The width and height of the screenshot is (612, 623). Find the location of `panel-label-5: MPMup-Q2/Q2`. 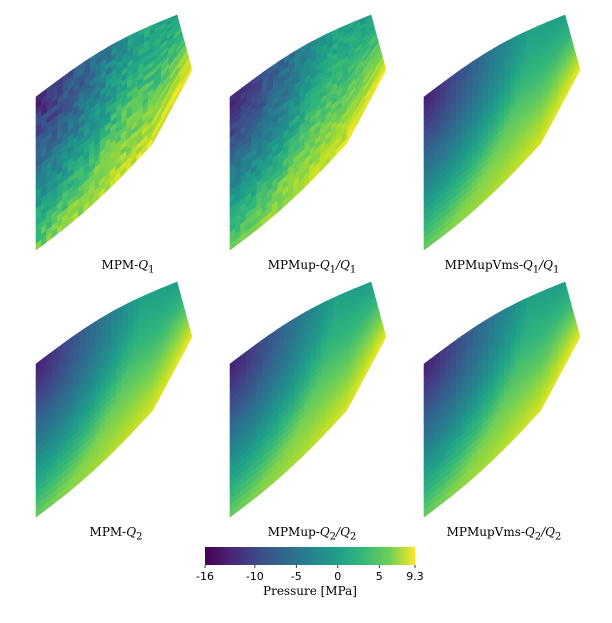

panel-label-5: MPMup-Q2/Q2 is located at coordinates (312, 534).